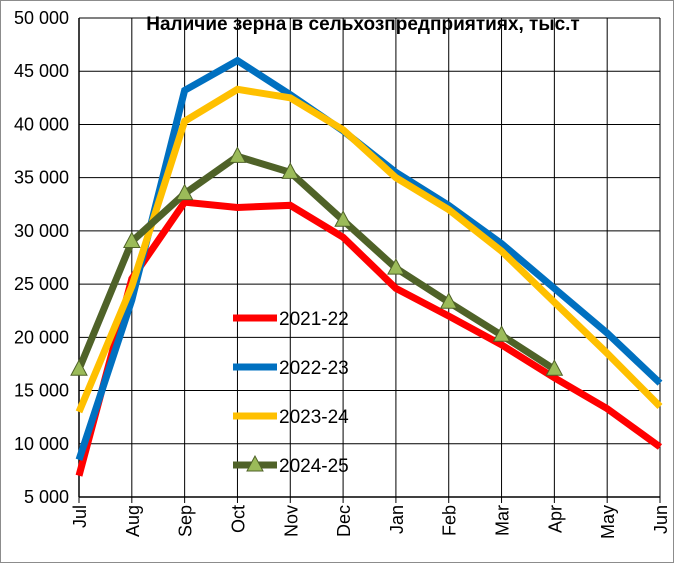 The image size is (674, 563). I want to click on y-tick-label: 25 000, so click(41, 284).